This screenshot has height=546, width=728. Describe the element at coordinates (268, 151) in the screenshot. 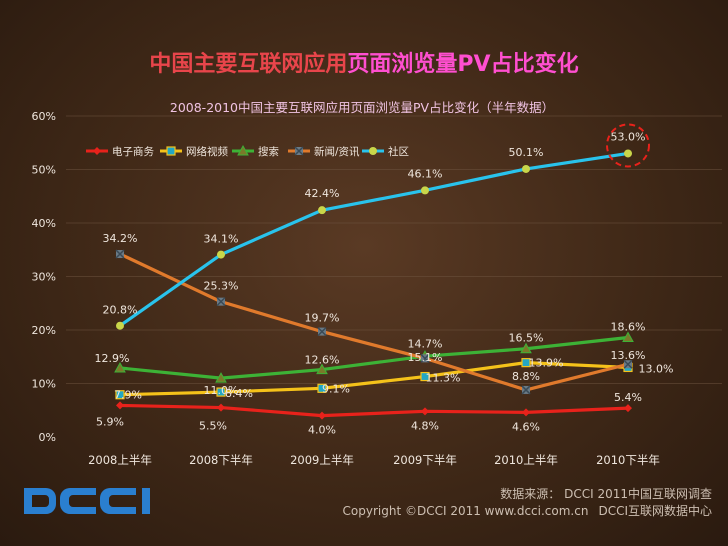

I see `legend-label: 搜索` at that location.